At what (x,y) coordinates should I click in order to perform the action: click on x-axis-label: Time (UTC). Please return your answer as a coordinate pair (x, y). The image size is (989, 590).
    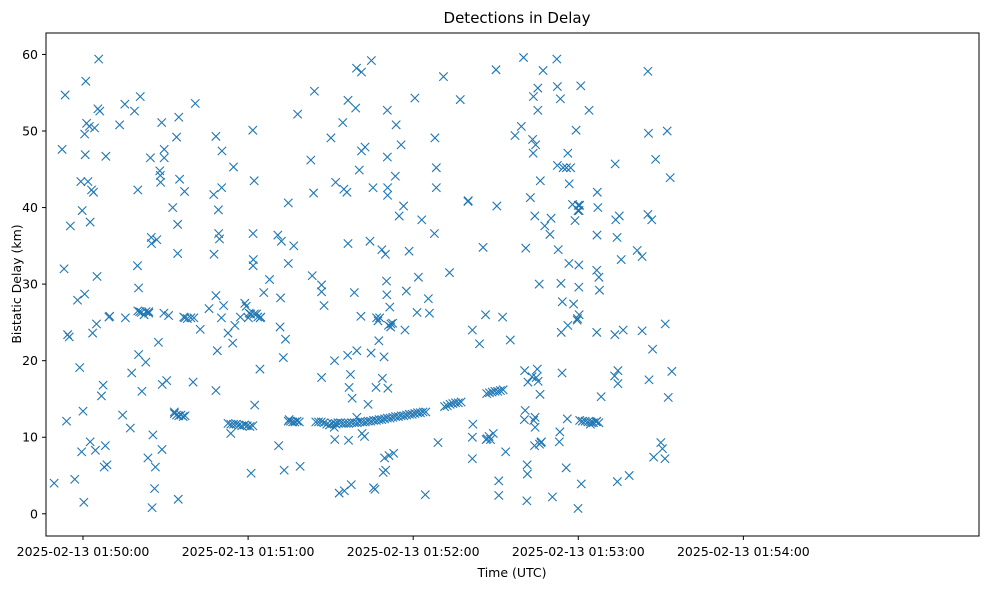
    Looking at the image, I should click on (511, 572).